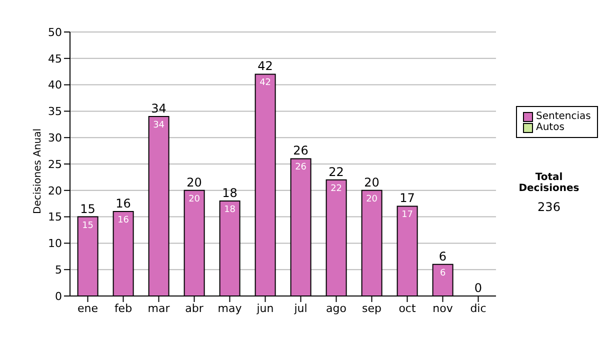 The height and width of the screenshot is (340, 600). I want to click on text: 236, so click(549, 207).